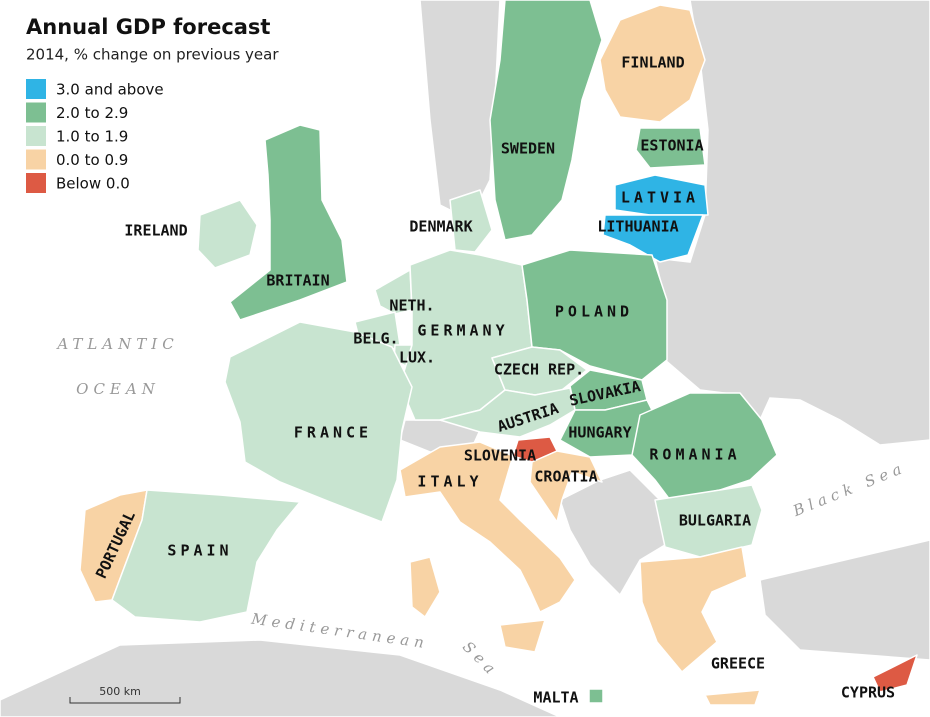 This screenshot has height=717, width=930. I want to click on country-label: FRANCE, so click(333, 433).